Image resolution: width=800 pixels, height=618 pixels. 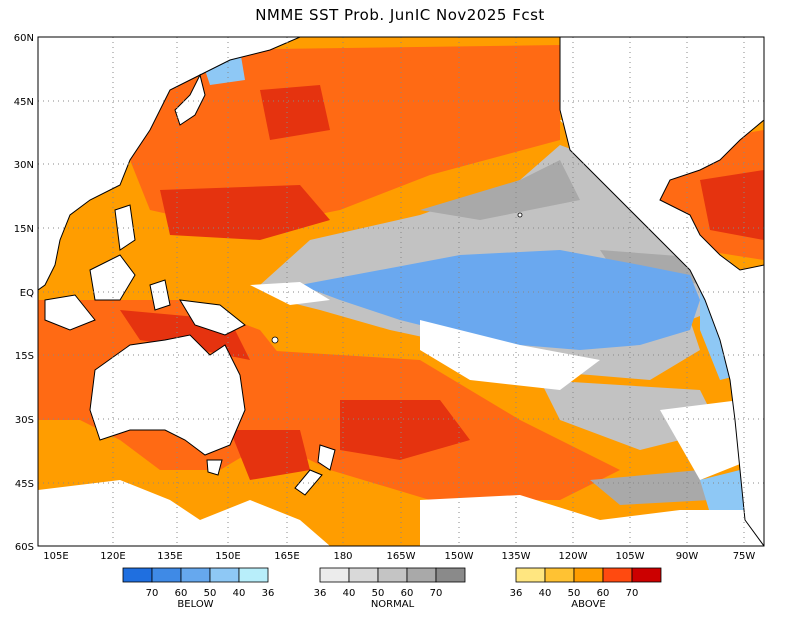 I want to click on lon-label: 120E, so click(x=112, y=556).